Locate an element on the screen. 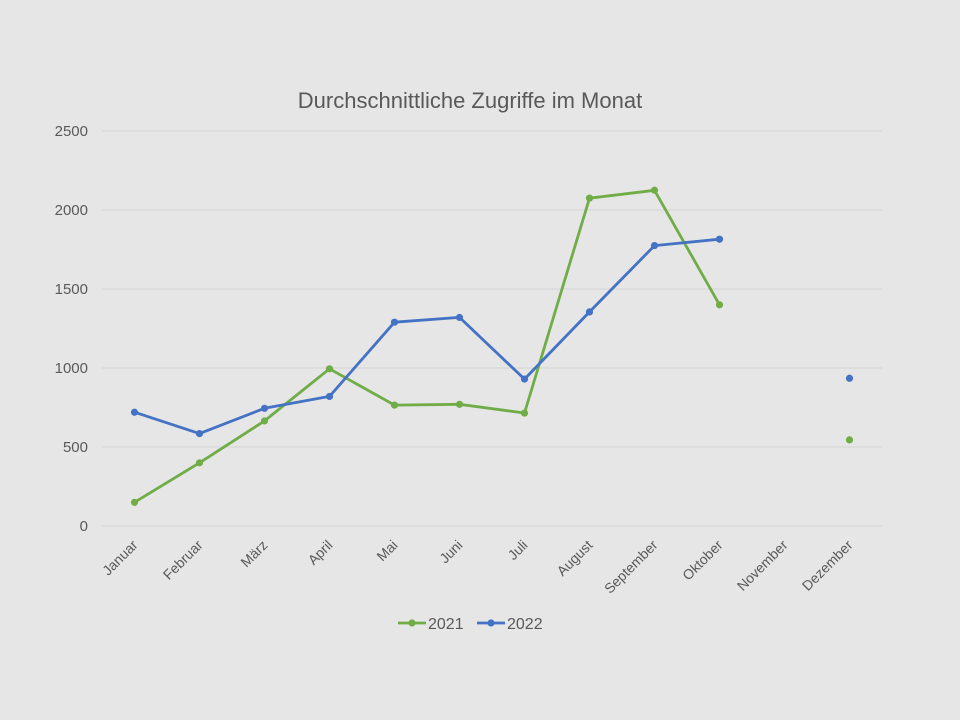  legend-label: 2022 is located at coordinates (525, 624).